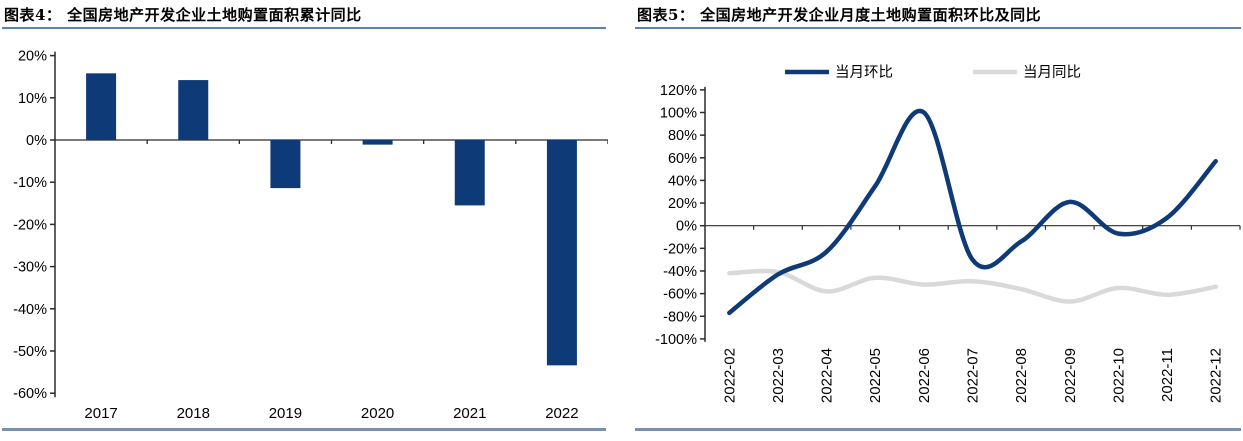 The image size is (1243, 441). What do you see at coordinates (680, 317) in the screenshot?
I see `y-axis-tick-label: -80%` at bounding box center [680, 317].